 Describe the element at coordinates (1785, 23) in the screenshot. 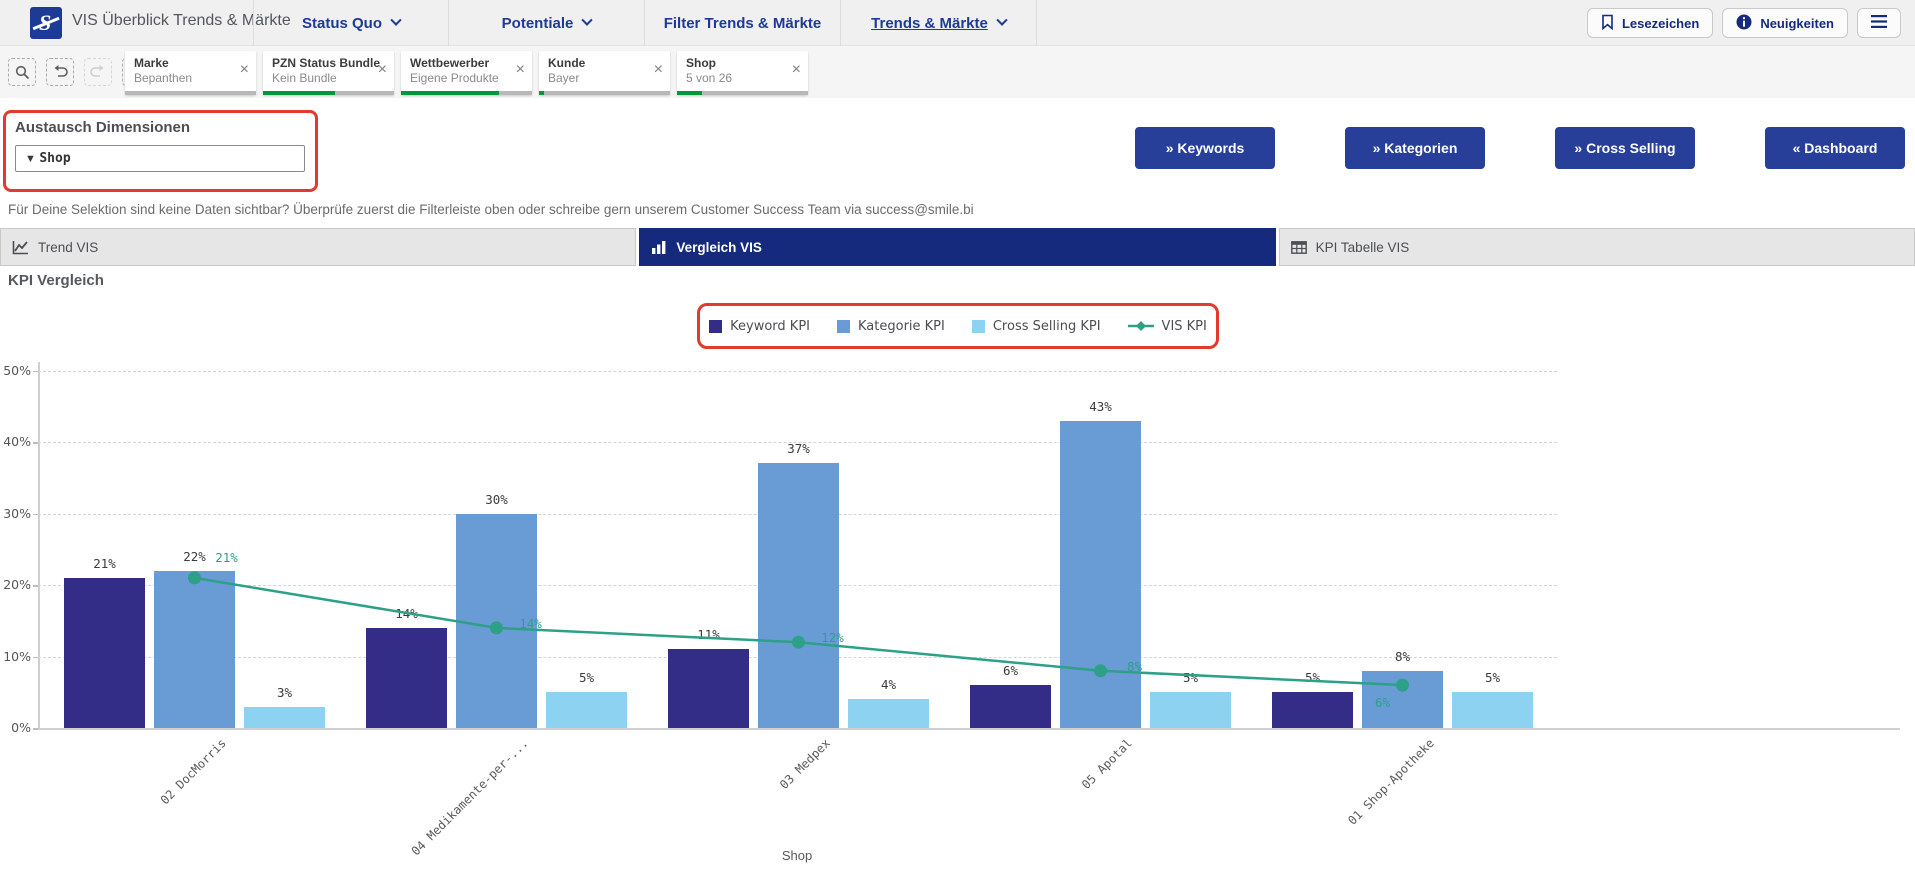

I see `neuigkeiten-button: Neuigkeiten` at that location.